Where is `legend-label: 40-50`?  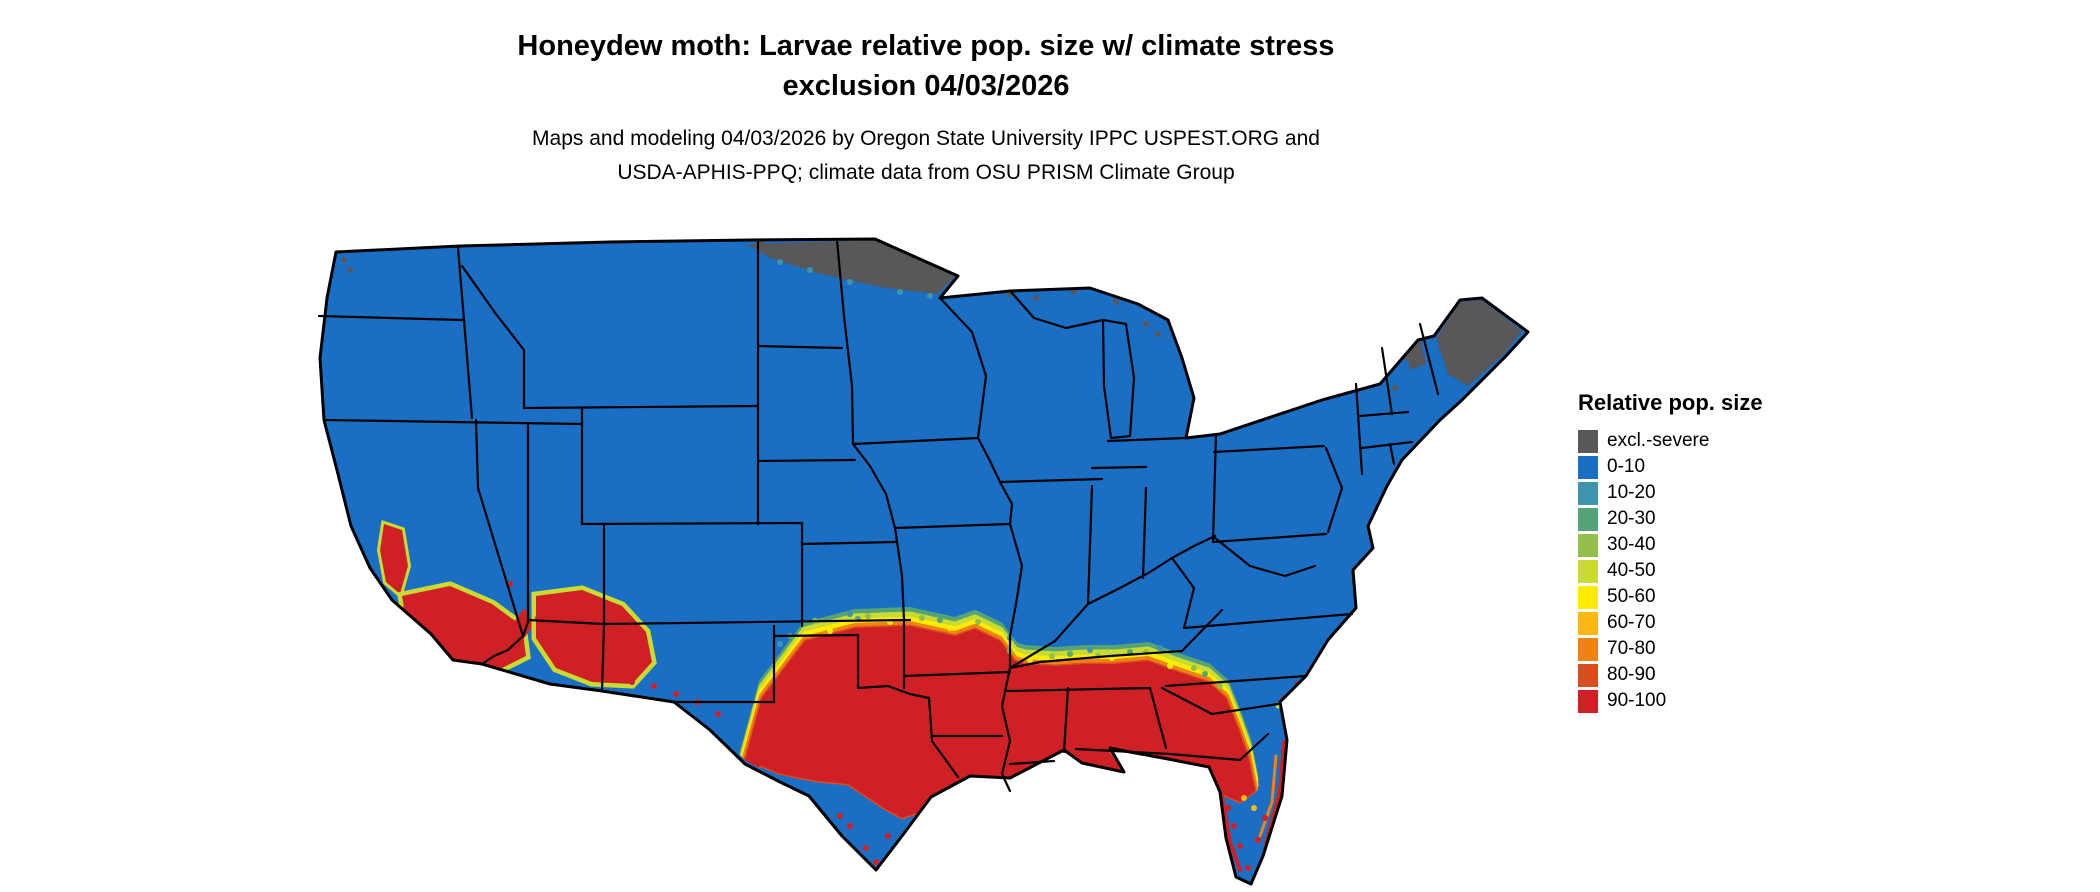
legend-label: 40-50 is located at coordinates (1631, 570).